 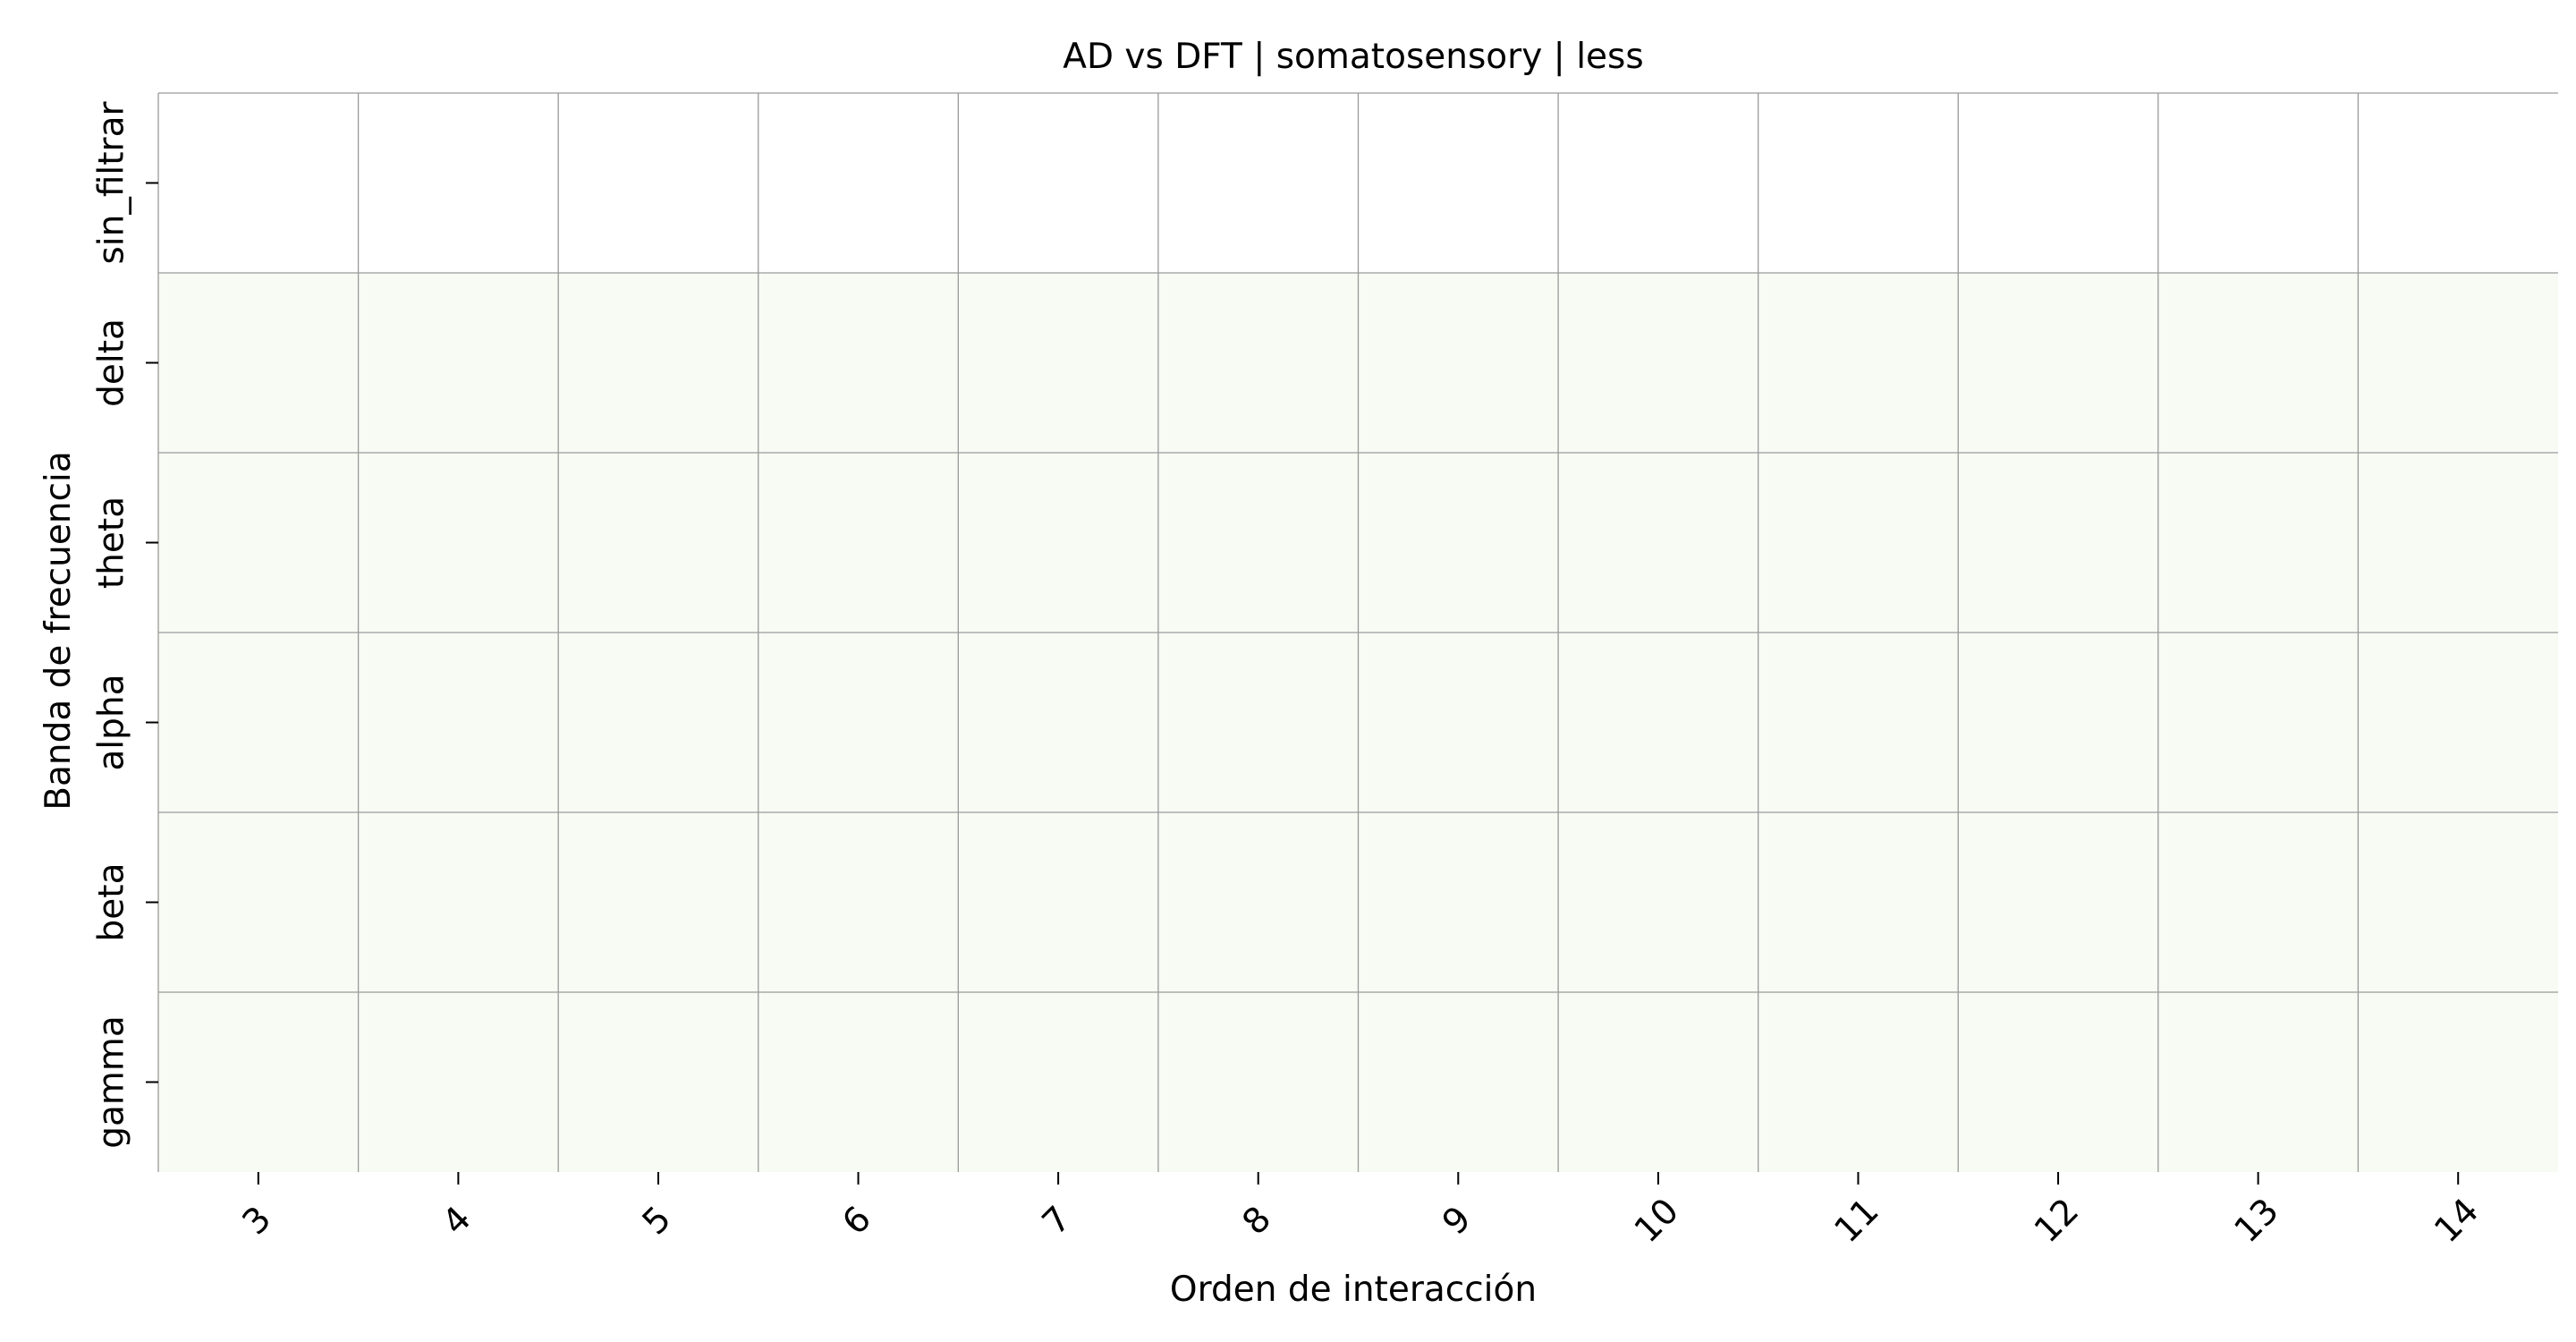 What do you see at coordinates (1353, 1290) in the screenshot?
I see `x-axis-label: Orden de interacción` at bounding box center [1353, 1290].